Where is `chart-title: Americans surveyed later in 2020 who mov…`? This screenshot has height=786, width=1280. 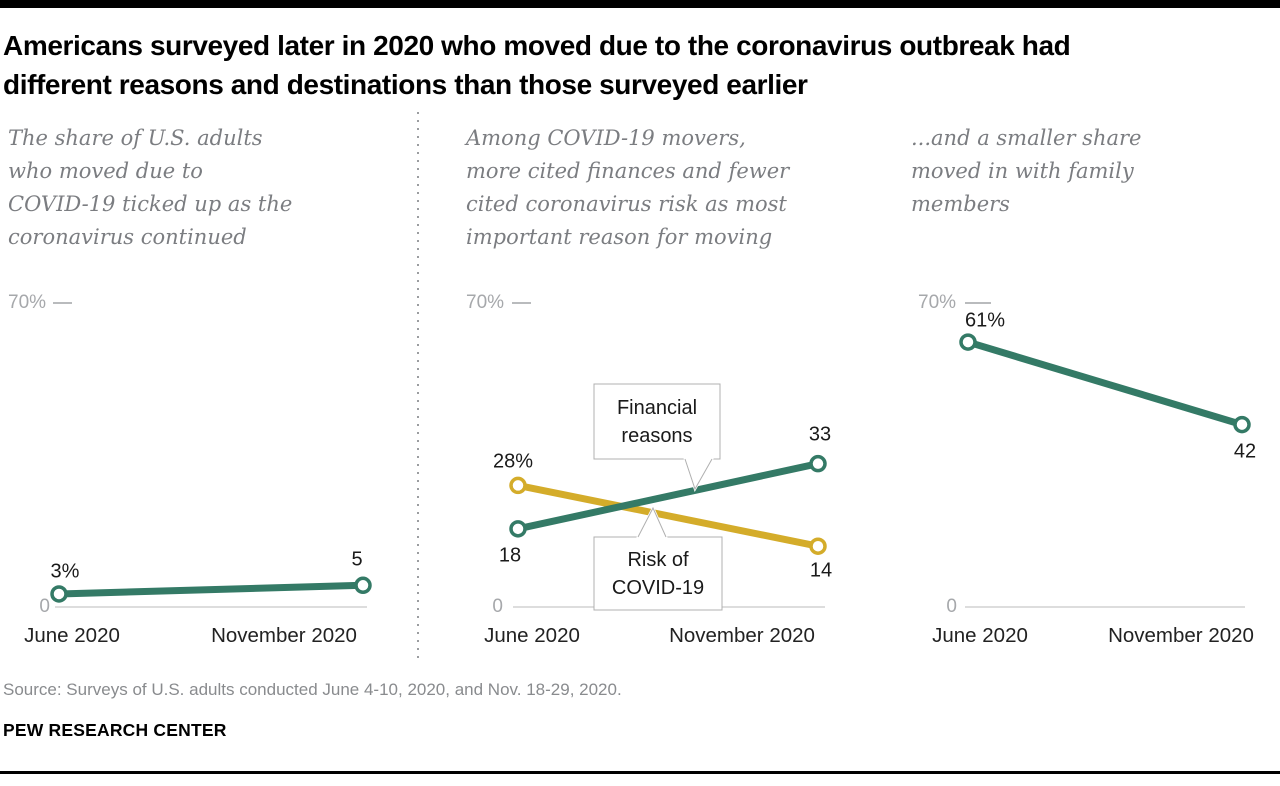
chart-title: Americans surveyed later in 2020 who mov… is located at coordinates (537, 65).